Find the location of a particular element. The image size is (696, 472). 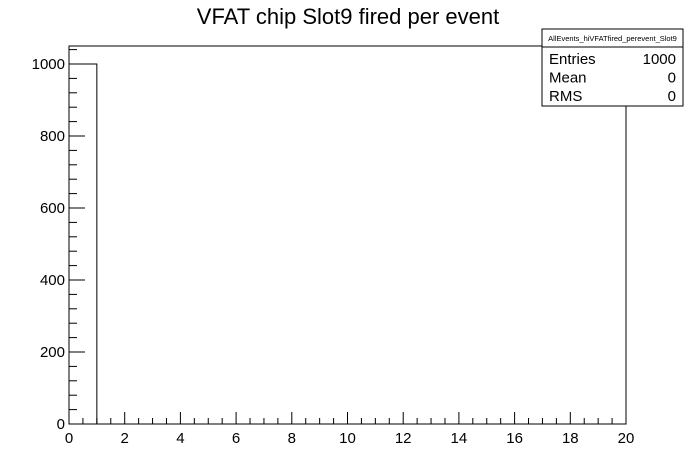

x-tick-label: 20 is located at coordinates (626, 438).